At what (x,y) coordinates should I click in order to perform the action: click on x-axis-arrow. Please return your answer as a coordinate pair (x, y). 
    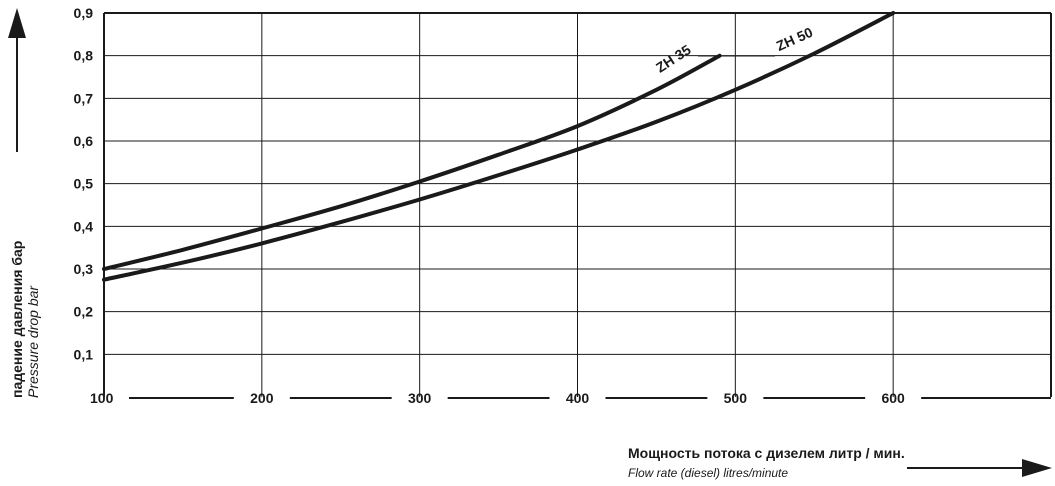
    Looking at the image, I should click on (979, 468).